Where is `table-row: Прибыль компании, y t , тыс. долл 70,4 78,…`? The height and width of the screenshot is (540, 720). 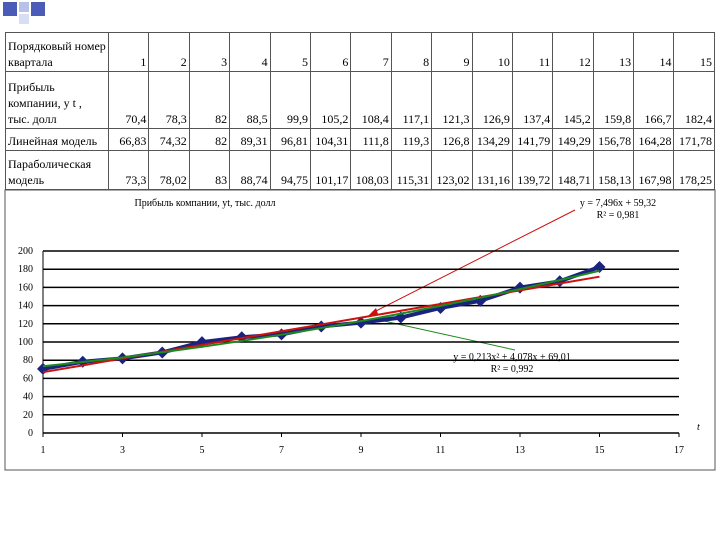
table-row: Прибыль компании, y t , тыс. долл 70,4 78,… is located at coordinates (360, 100).